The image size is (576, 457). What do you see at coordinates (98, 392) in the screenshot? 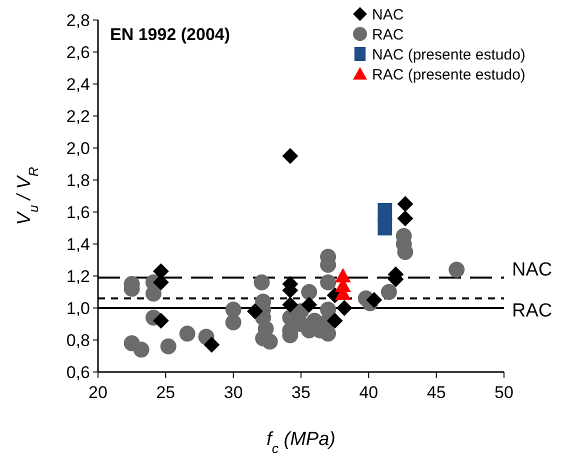
I see `x-tick-label: 20` at bounding box center [98, 392].